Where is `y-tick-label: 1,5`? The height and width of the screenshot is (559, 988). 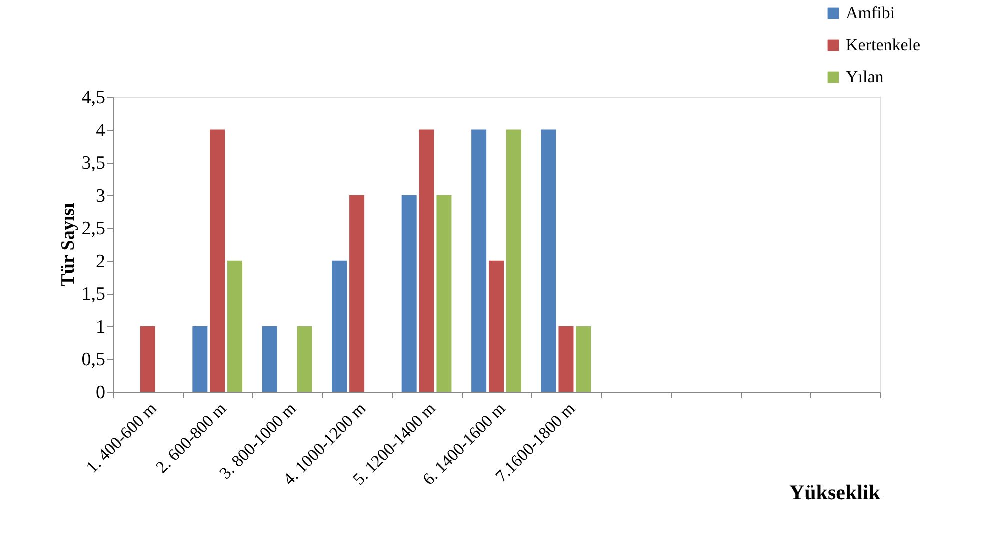
y-tick-label: 1,5 is located at coordinates (94, 295).